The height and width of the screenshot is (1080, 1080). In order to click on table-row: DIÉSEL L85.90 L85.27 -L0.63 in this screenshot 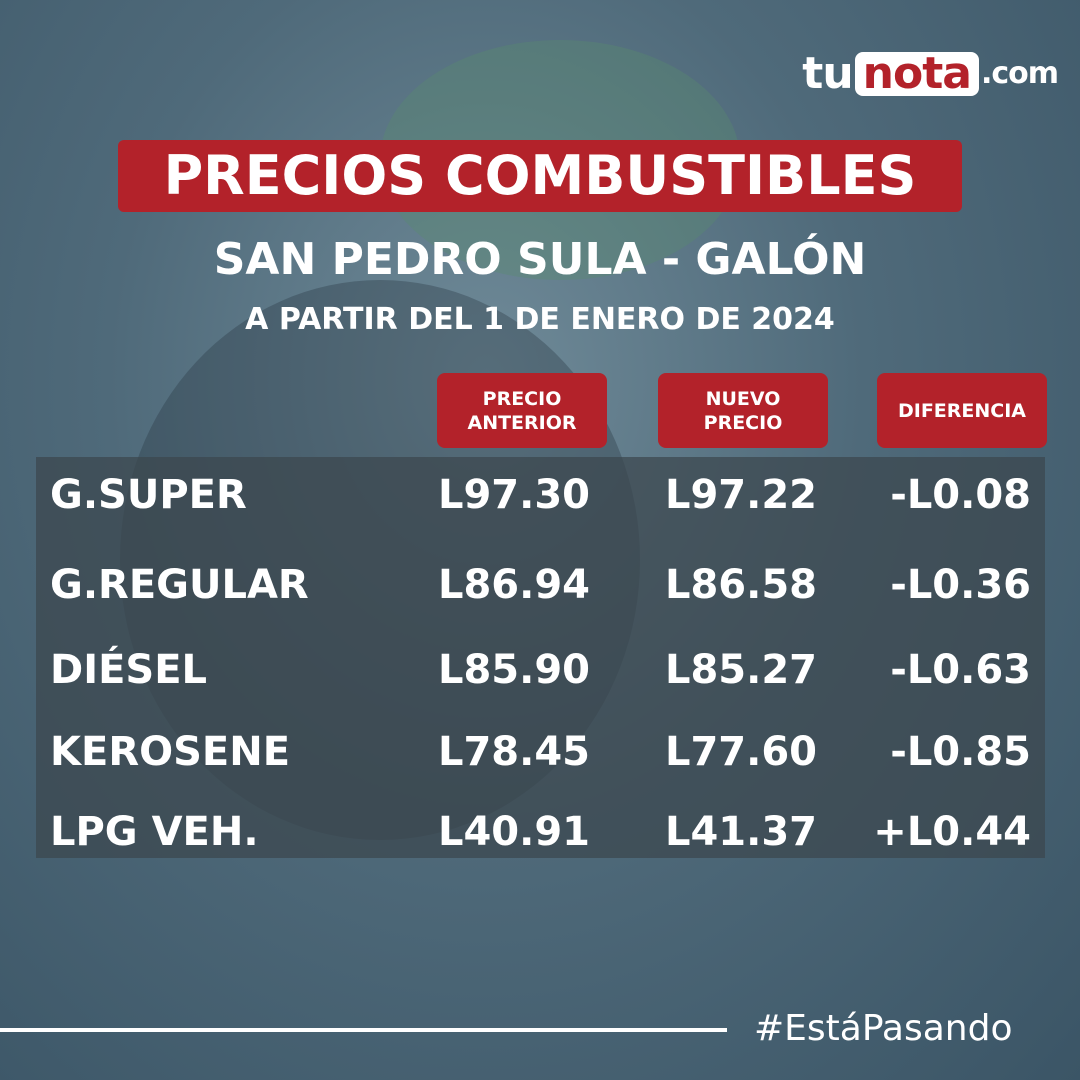, I will do `click(540, 670)`.